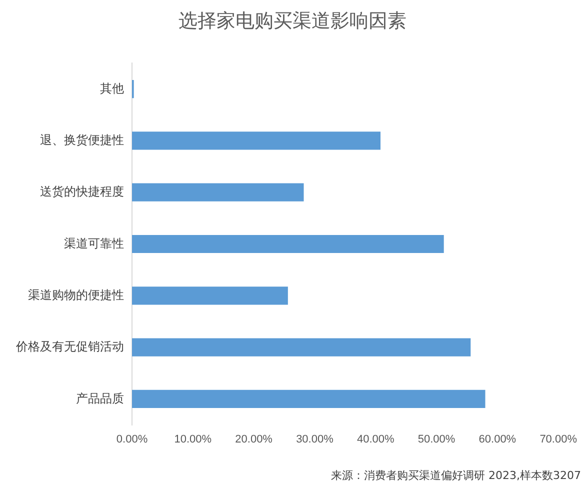 This screenshot has width=585, height=490. Describe the element at coordinates (437, 439) in the screenshot. I see `x-tick-label: 50.00%` at that location.